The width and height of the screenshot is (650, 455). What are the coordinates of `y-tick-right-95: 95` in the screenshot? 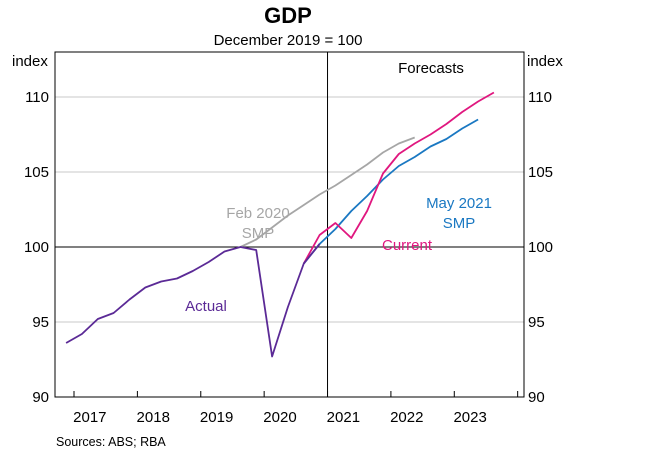 It's located at (536, 322).